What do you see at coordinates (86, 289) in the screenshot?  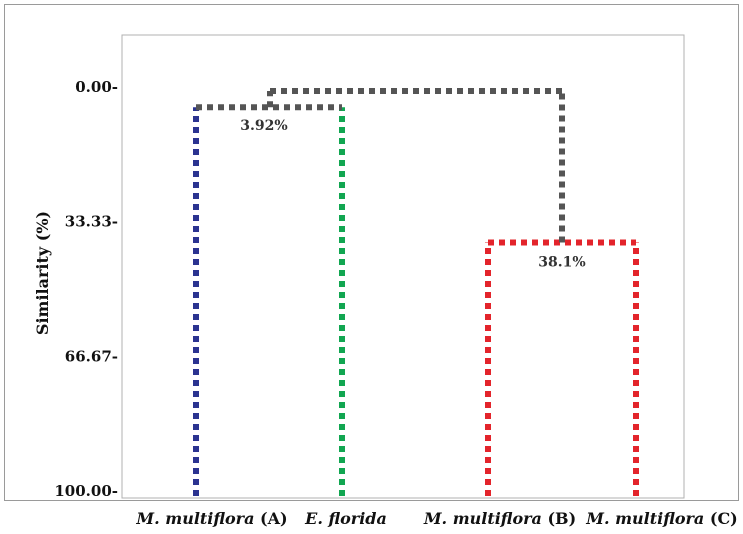 I see `y-axis-ticks: 0.00- 33.33- 66.67- 100.00-` at bounding box center [86, 289].